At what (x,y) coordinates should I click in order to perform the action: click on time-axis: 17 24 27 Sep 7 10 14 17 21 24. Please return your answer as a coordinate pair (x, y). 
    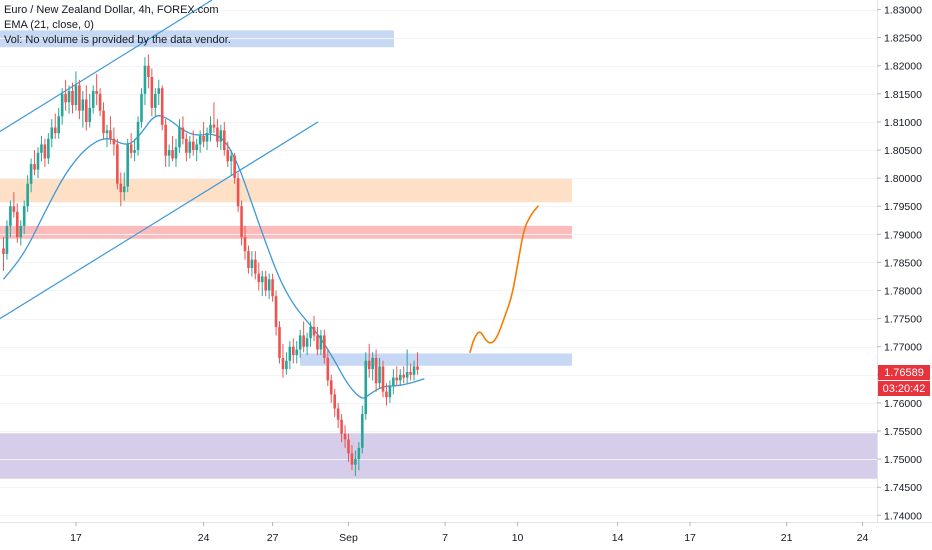
    Looking at the image, I should click on (469, 533).